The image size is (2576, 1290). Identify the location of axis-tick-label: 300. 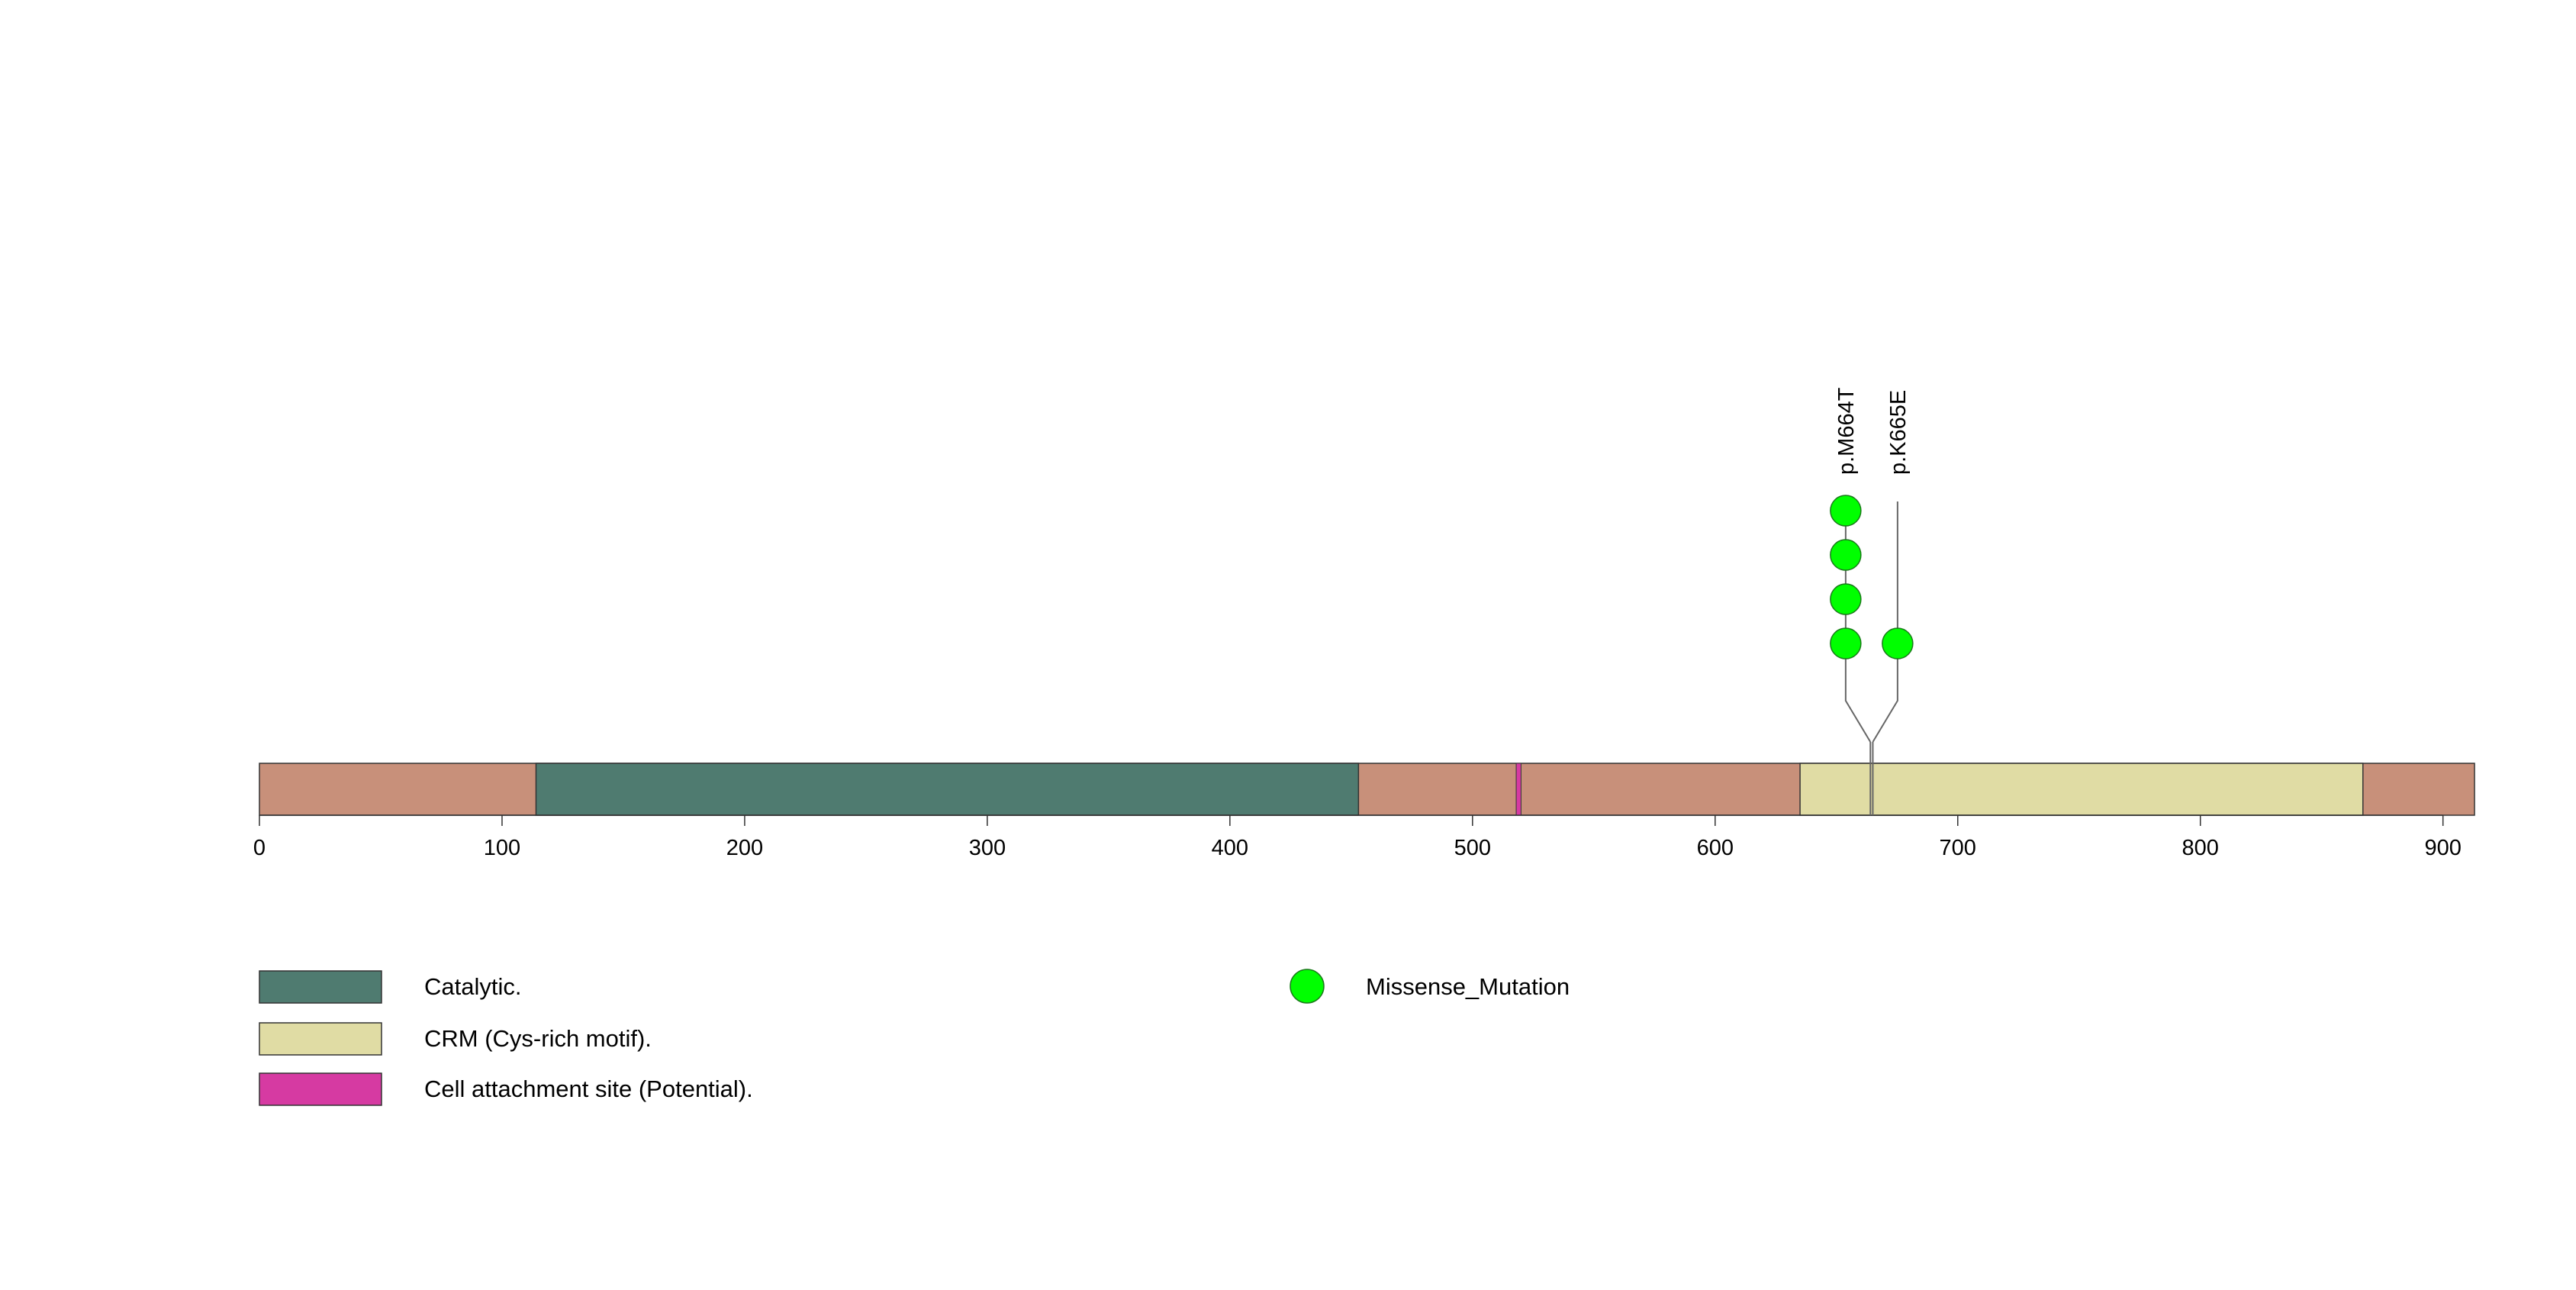
(987, 848).